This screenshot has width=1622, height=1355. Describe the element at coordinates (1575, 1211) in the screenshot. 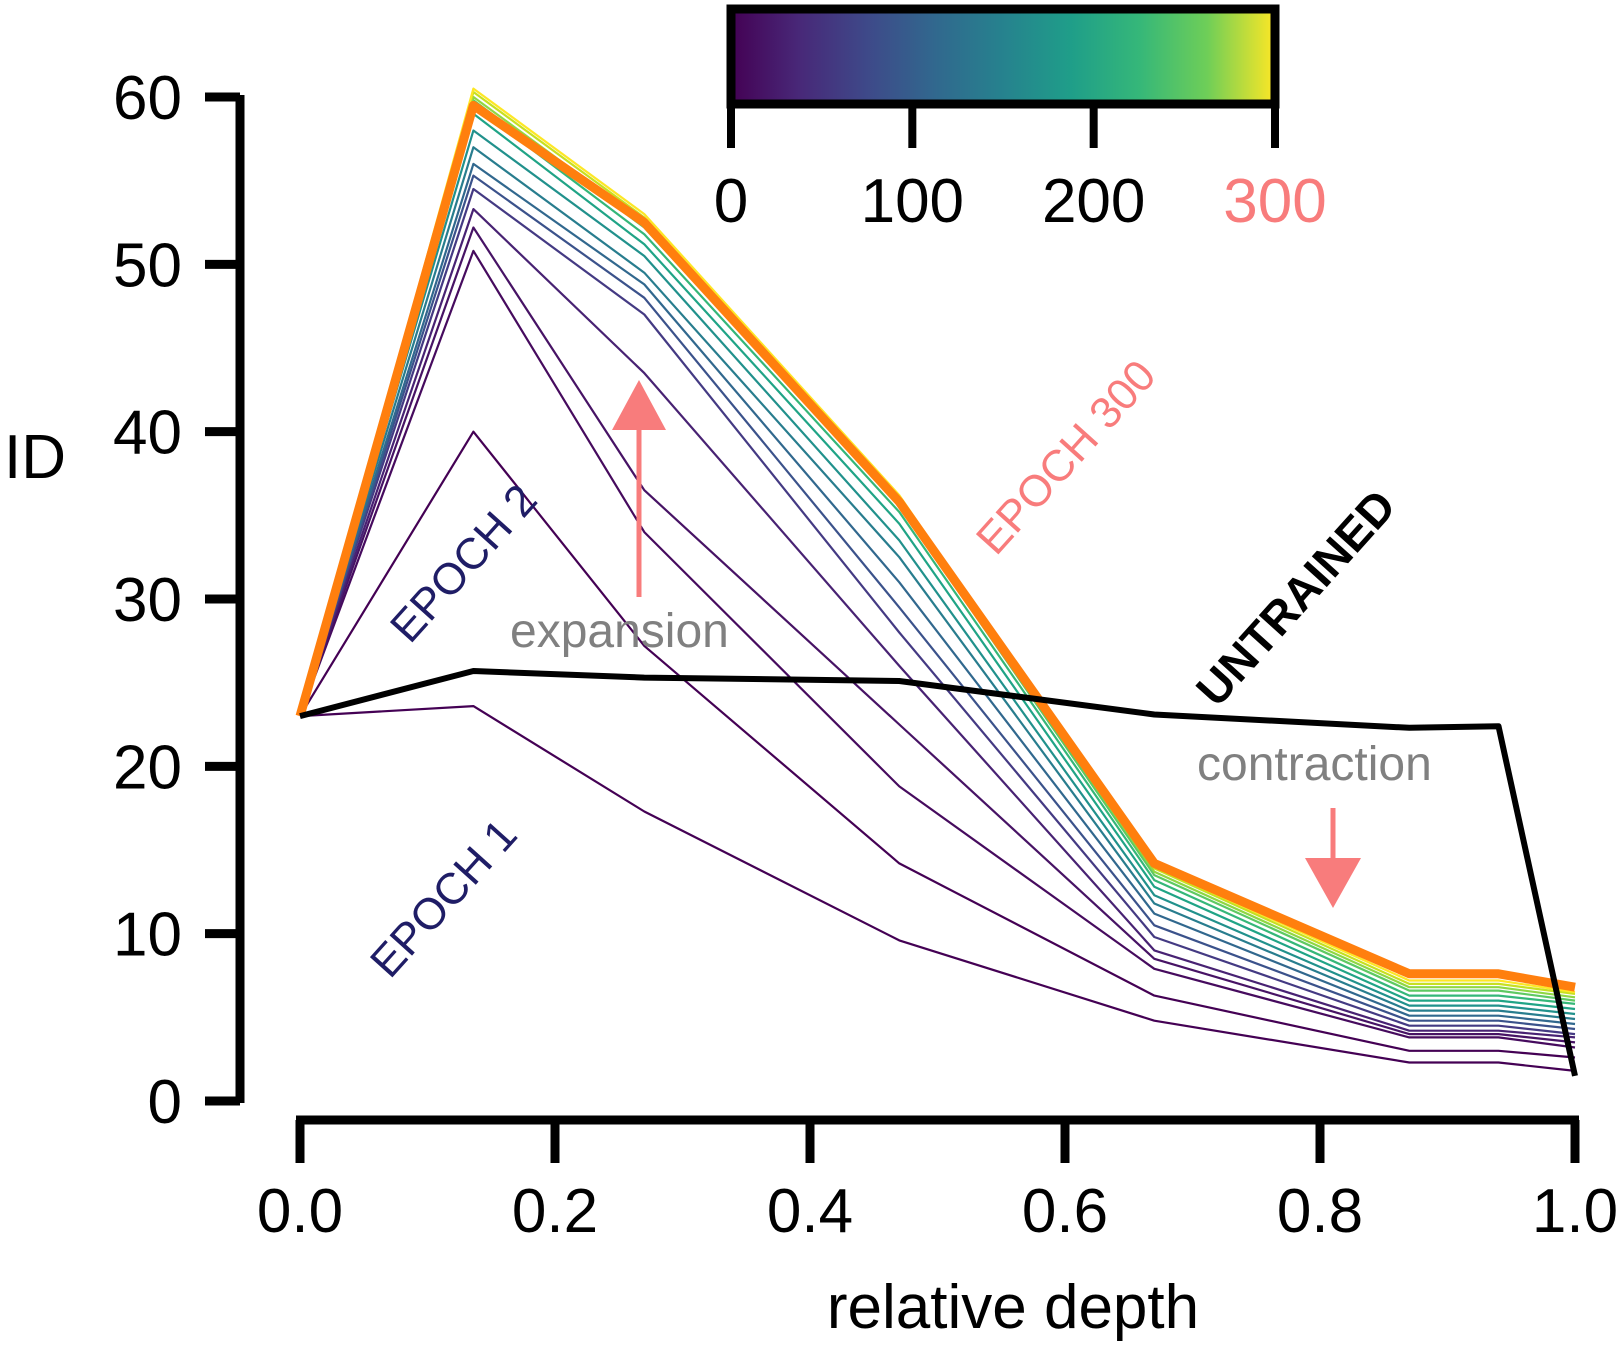

I see `x-tick-label: 1.0` at that location.